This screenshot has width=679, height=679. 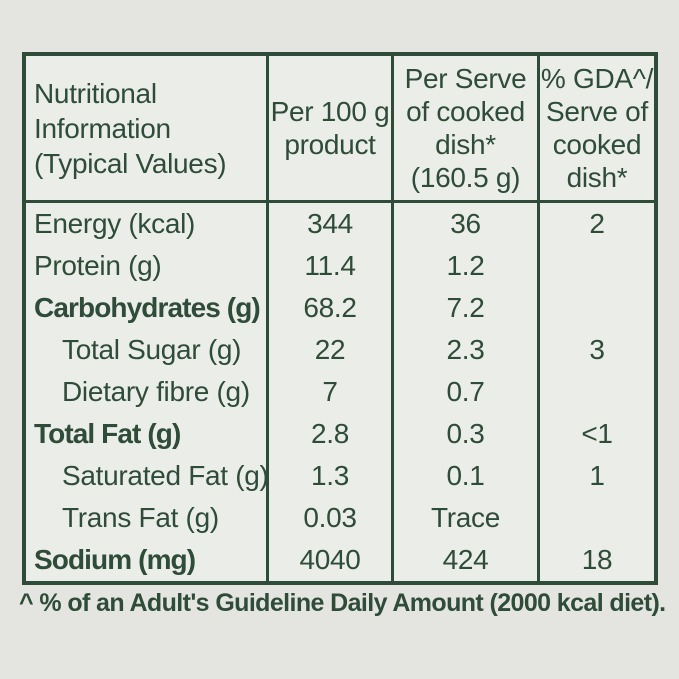 What do you see at coordinates (331, 560) in the screenshot?
I see `sodium-per-100g: 4040` at bounding box center [331, 560].